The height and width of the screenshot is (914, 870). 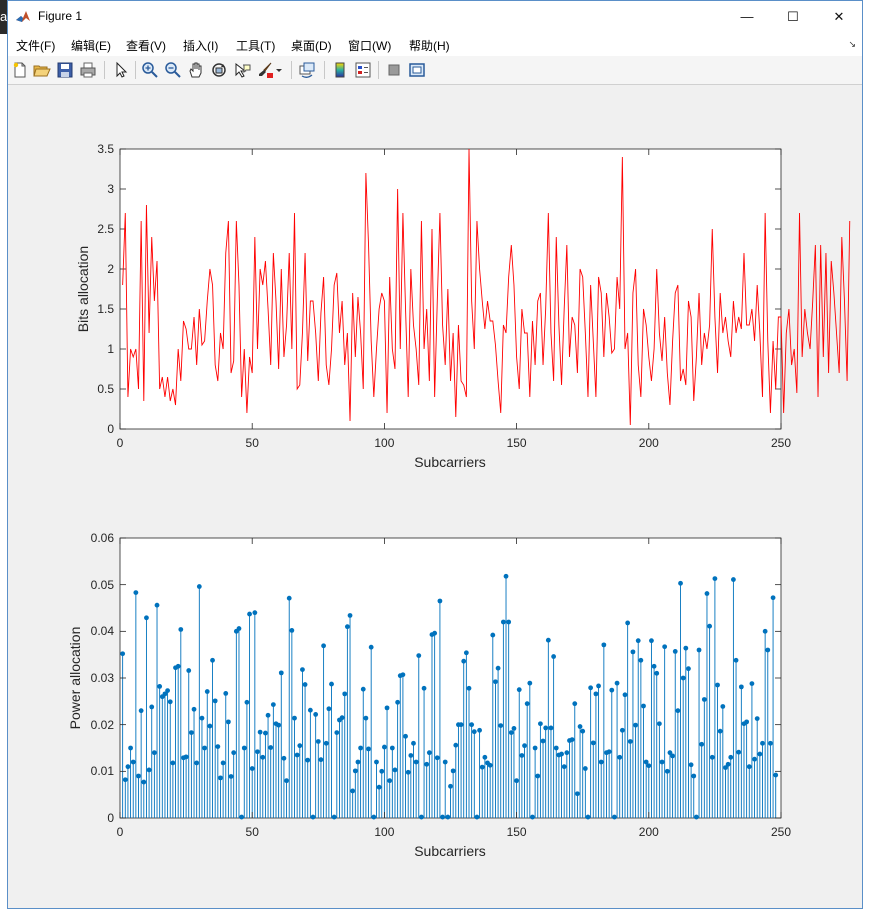 I want to click on brush-icon, so click(x=265, y=70).